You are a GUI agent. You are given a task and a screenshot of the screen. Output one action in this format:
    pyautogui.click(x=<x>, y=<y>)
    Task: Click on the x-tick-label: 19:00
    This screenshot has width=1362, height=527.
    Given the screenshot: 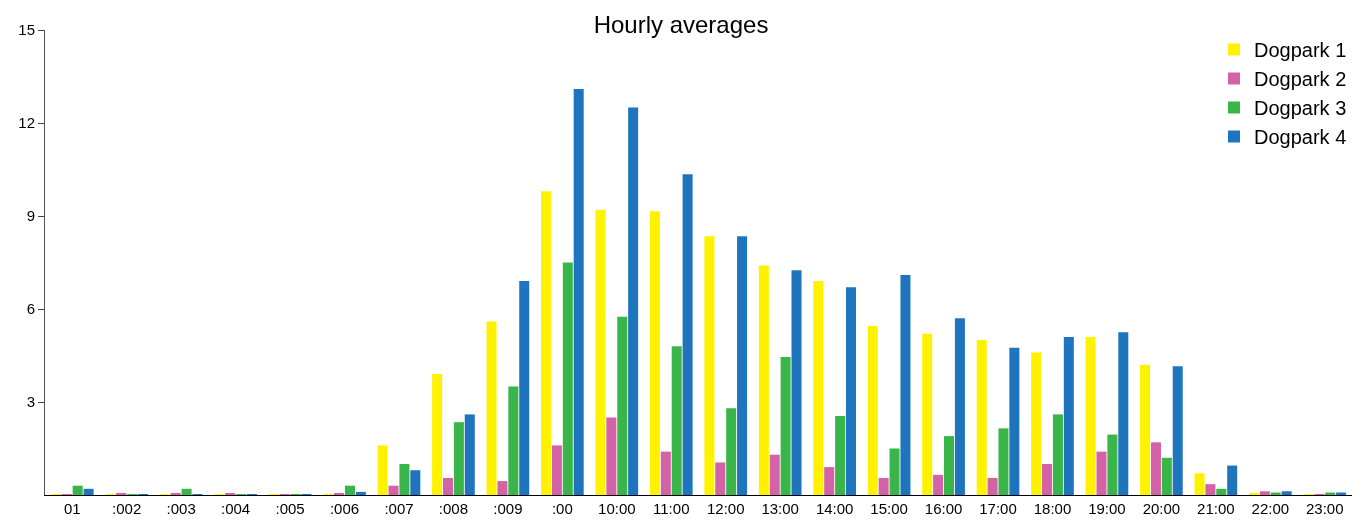 What is the action you would take?
    pyautogui.click(x=1107, y=508)
    